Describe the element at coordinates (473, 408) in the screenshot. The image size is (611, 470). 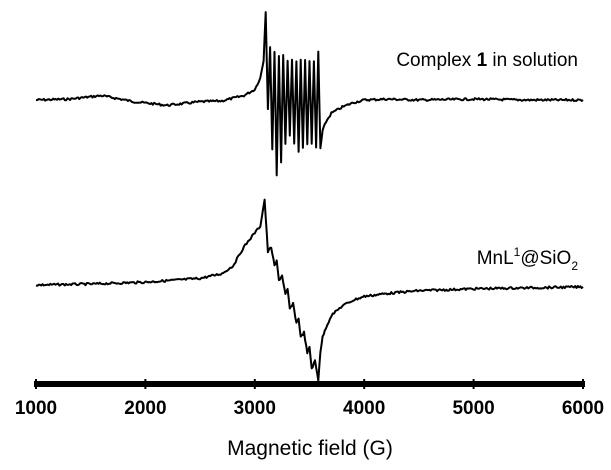
I see `x-tick-label: 5000` at that location.